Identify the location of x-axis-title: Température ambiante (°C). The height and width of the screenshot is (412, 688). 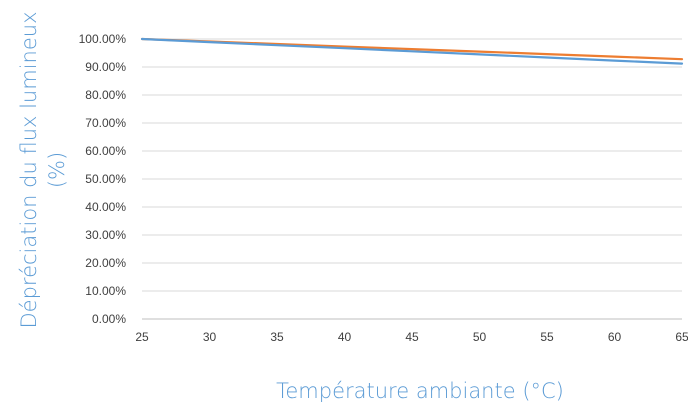
(420, 391).